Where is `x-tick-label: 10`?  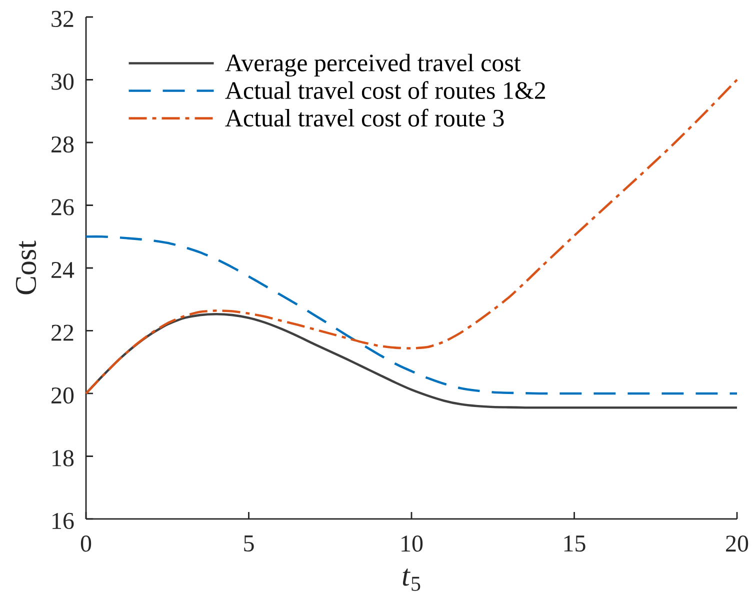 x-tick-label: 10 is located at coordinates (412, 544).